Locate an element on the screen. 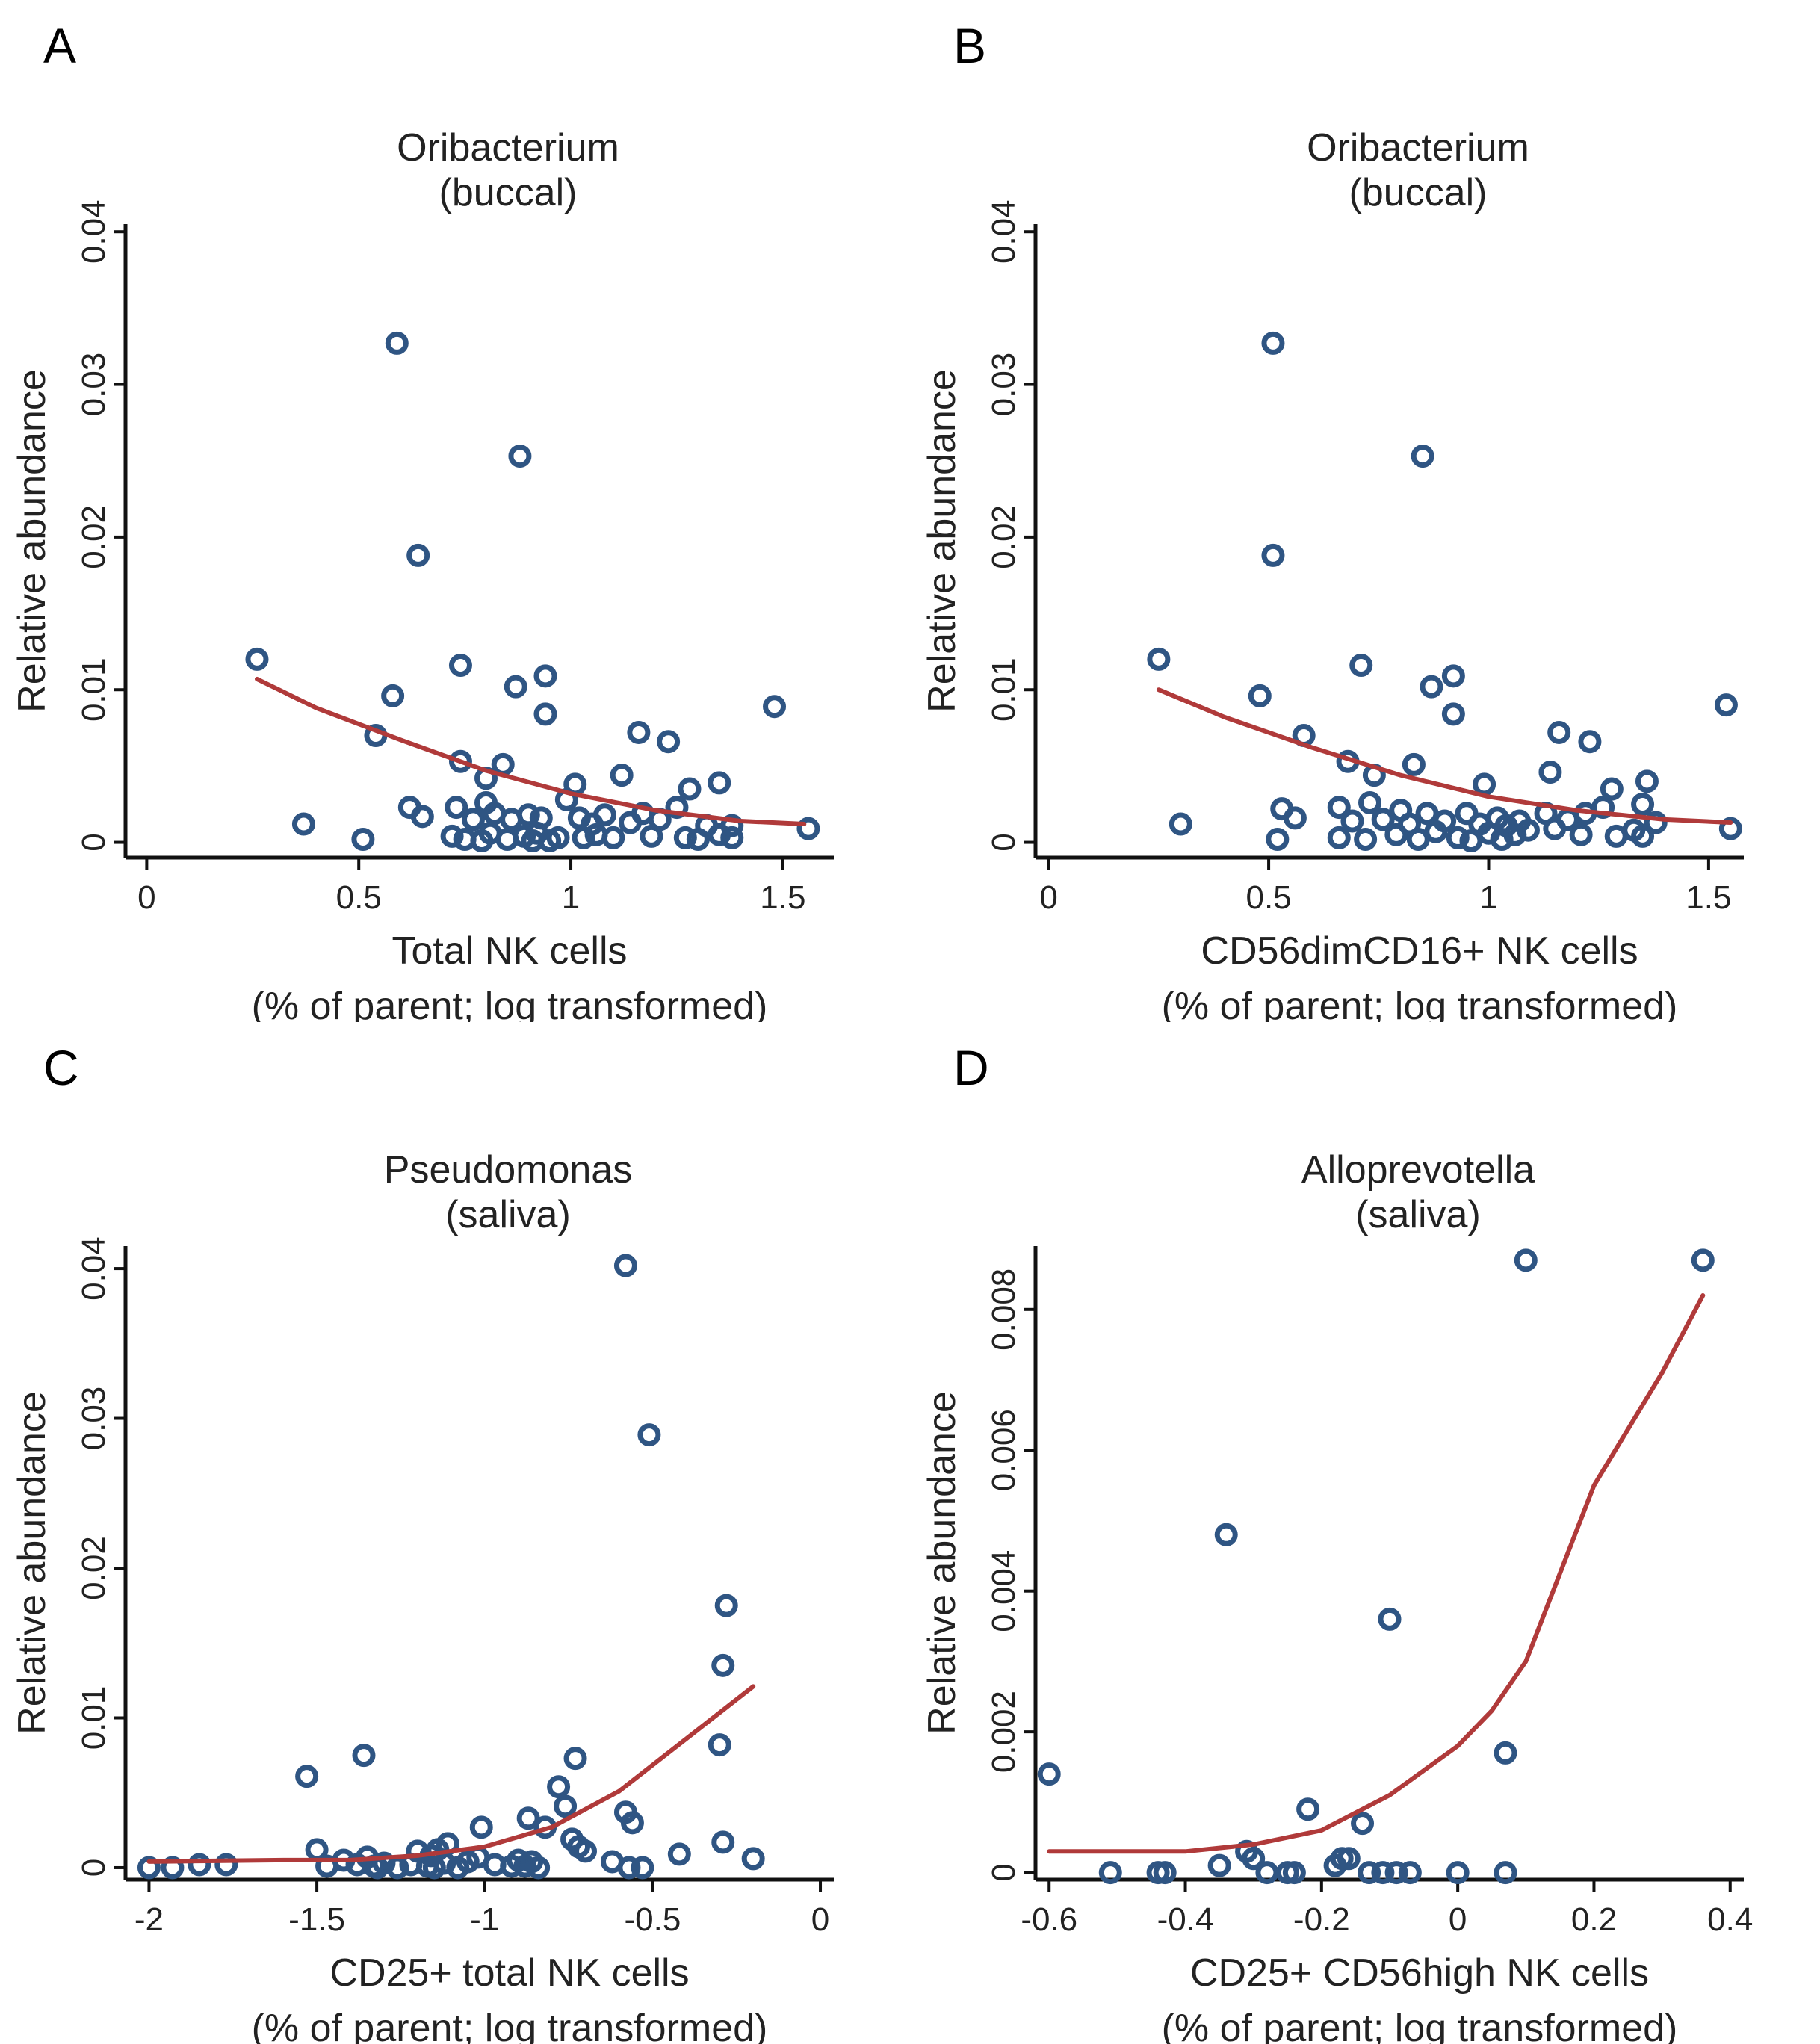  y-tick-label: 0.02 is located at coordinates (93, 1568).